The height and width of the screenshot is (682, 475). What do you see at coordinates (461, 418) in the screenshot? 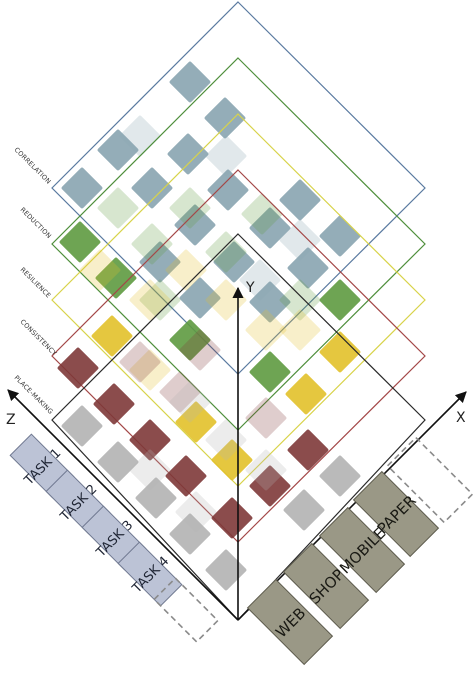
I see `x-axis-label: X` at bounding box center [461, 418].